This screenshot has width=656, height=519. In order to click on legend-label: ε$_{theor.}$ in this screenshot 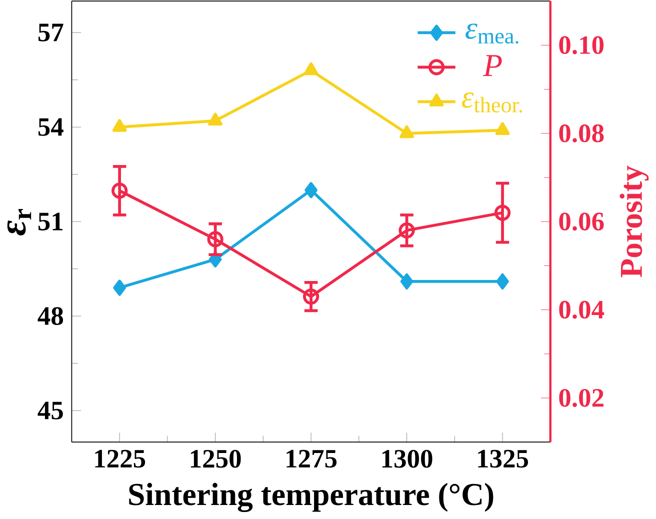, I will do `click(492, 102)`.